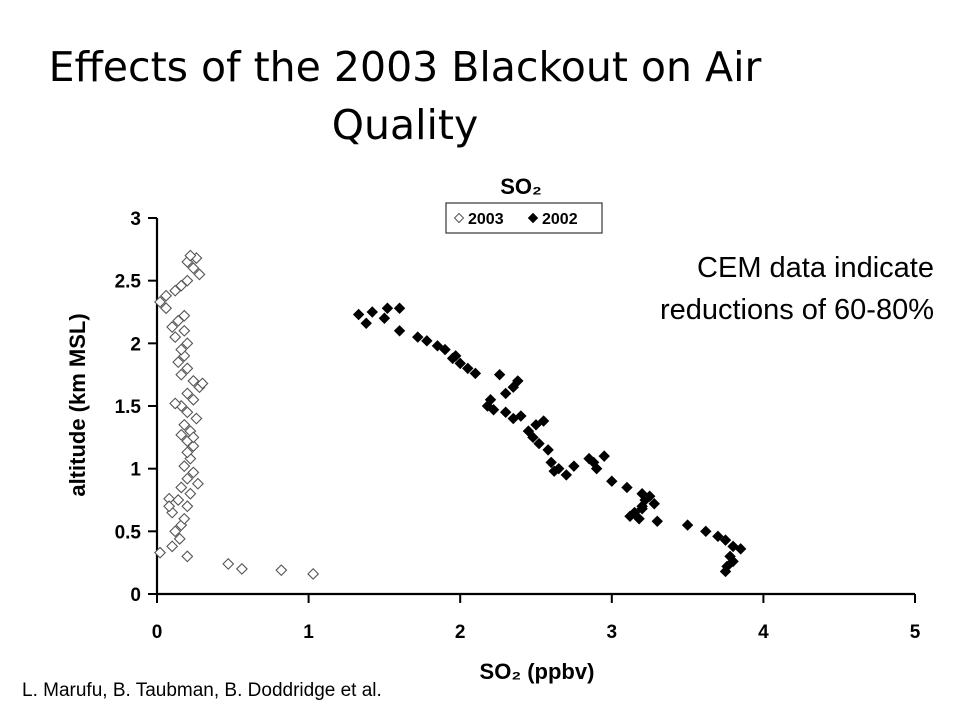  I want to click on y-tick-label: 2.5, so click(128, 282).